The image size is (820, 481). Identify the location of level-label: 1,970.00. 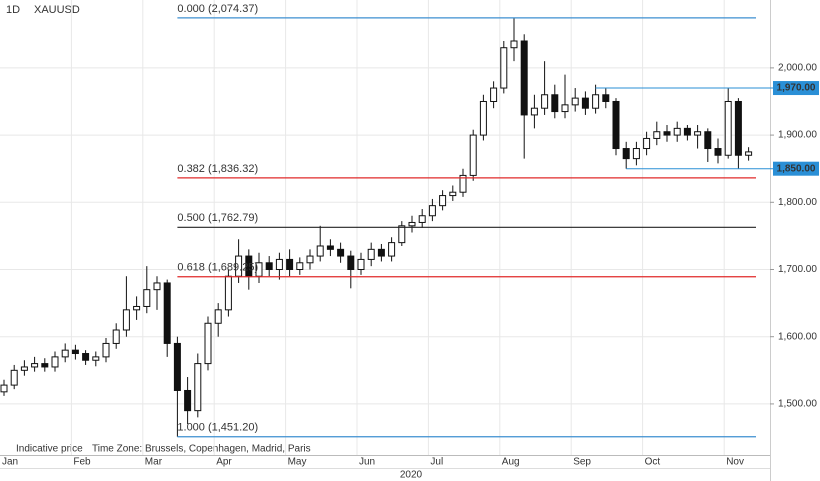
(796, 88).